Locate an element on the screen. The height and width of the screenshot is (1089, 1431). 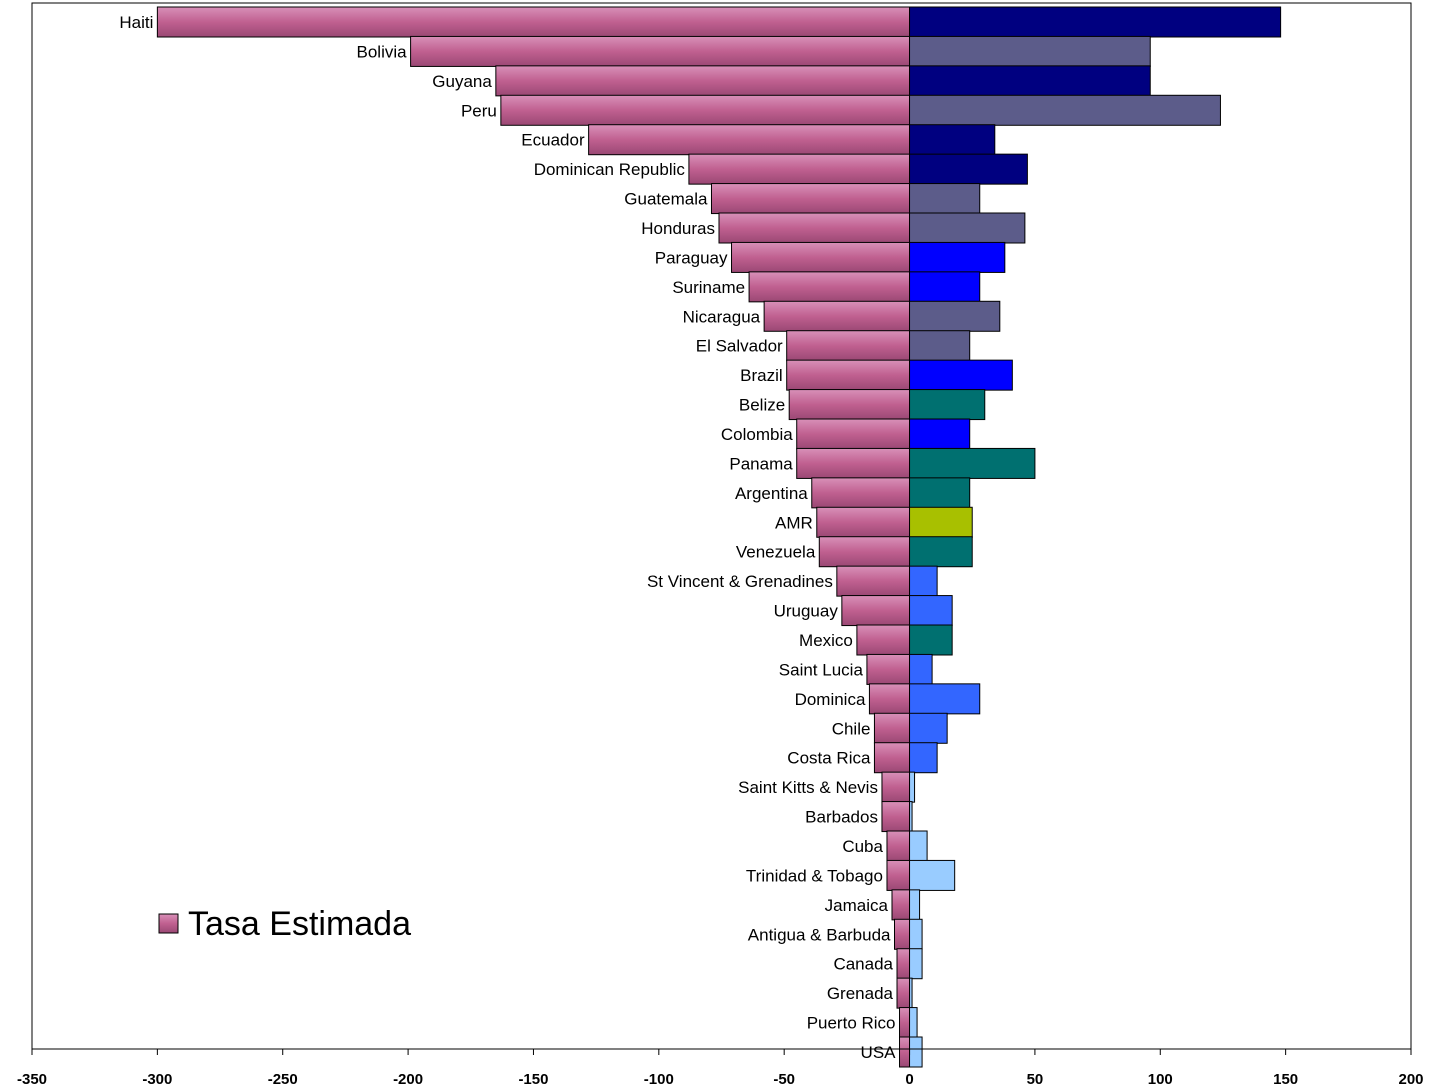
category-label: Panama is located at coordinates (761, 463).